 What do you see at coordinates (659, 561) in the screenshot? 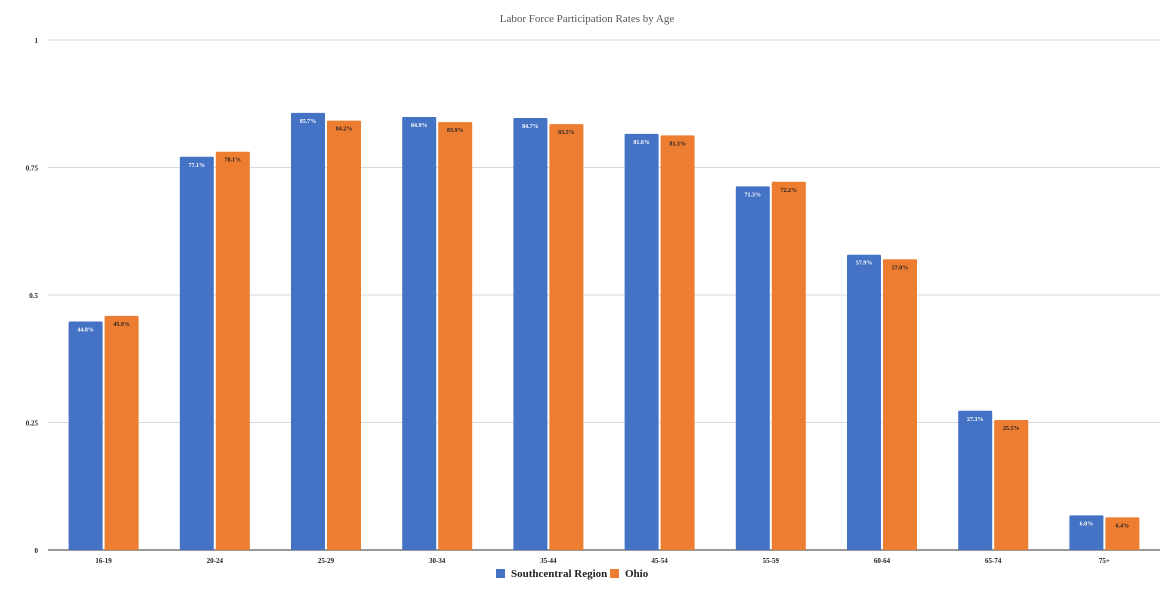
I see `x-tick-label: 45-54` at bounding box center [659, 561].